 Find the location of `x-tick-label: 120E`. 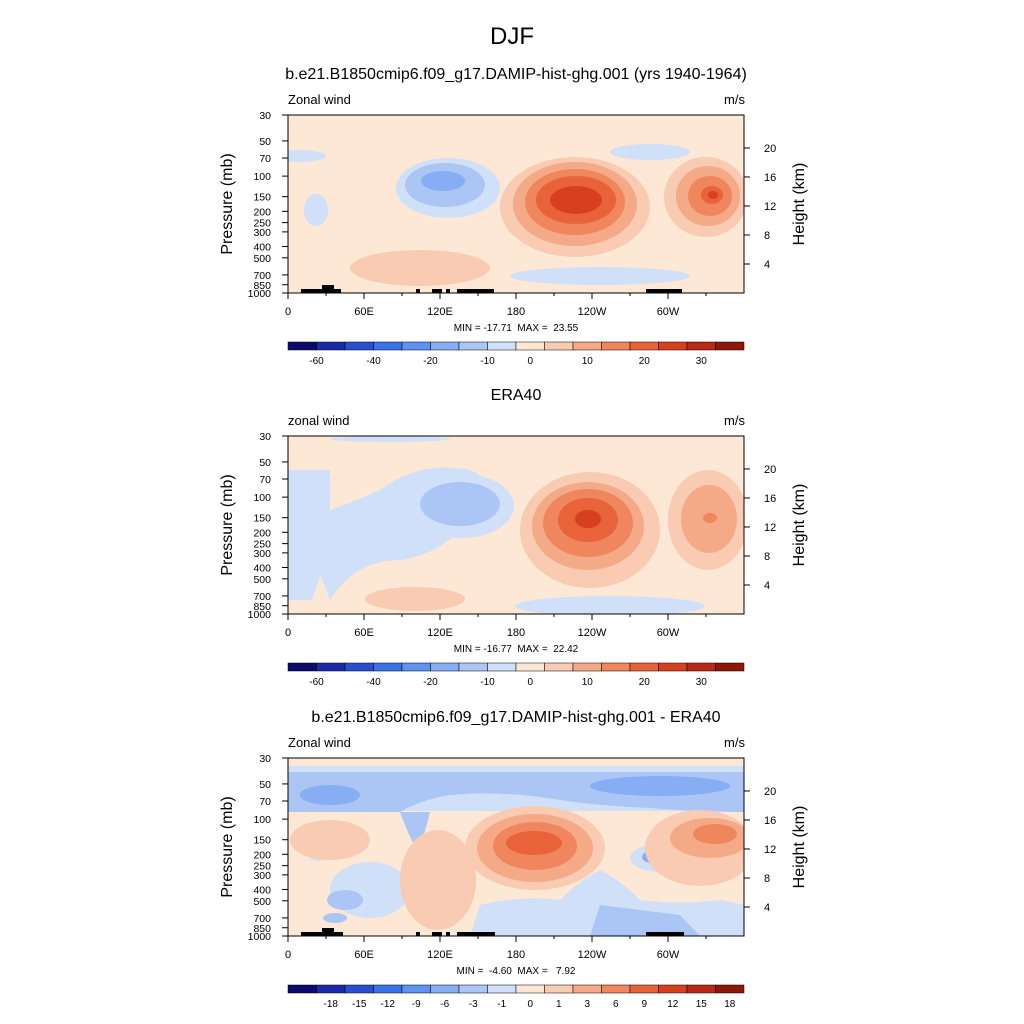

x-tick-label: 120E is located at coordinates (440, 633).